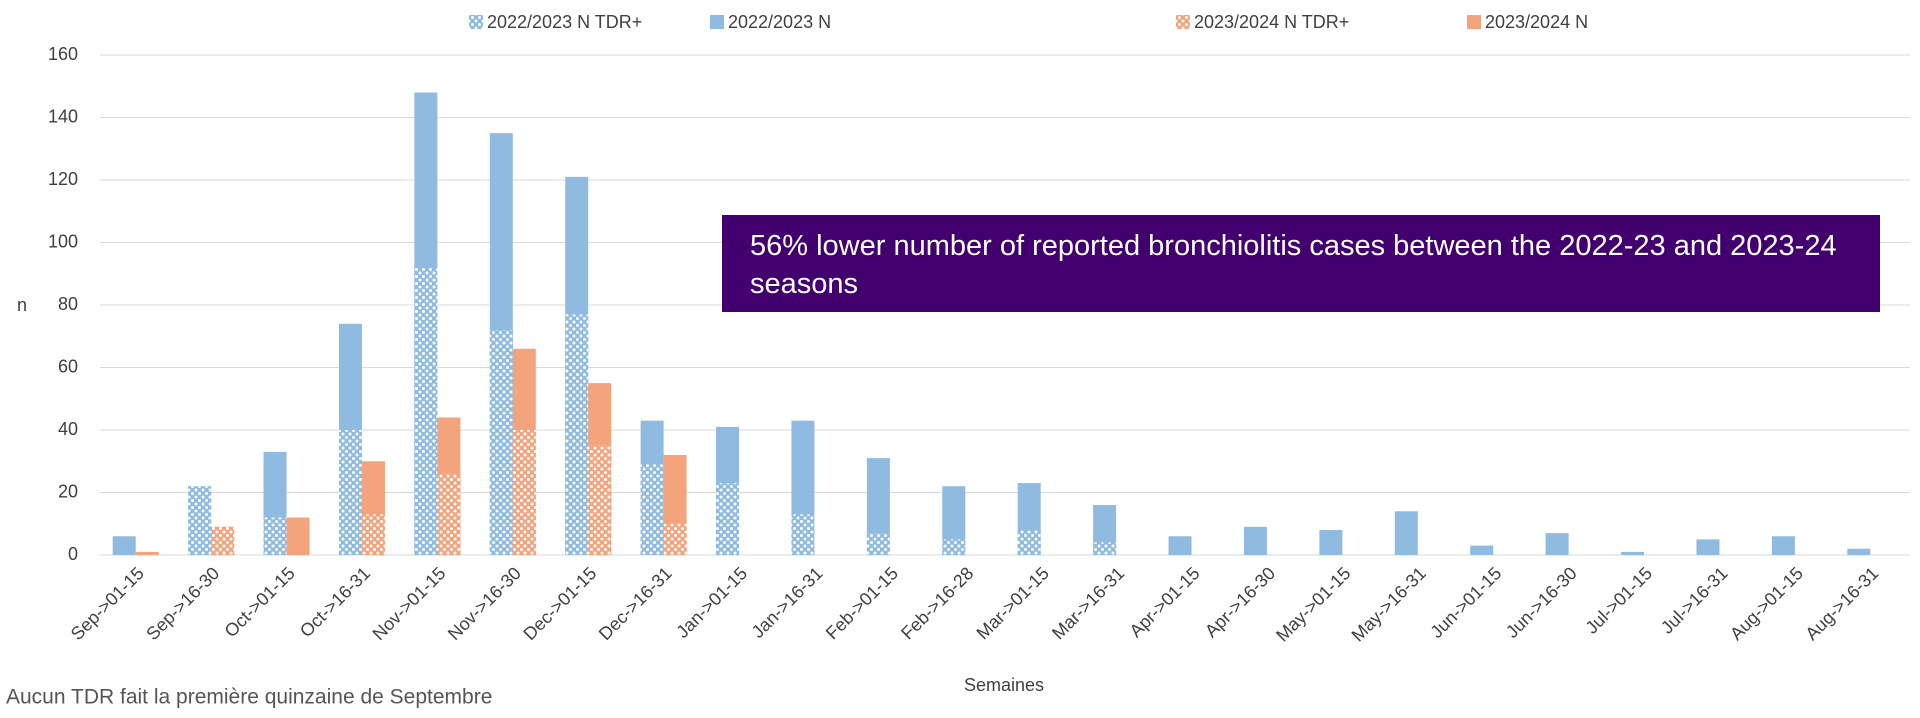  Describe the element at coordinates (409, 603) in the screenshot. I see `x-tick-label: Nov->01-15` at that location.